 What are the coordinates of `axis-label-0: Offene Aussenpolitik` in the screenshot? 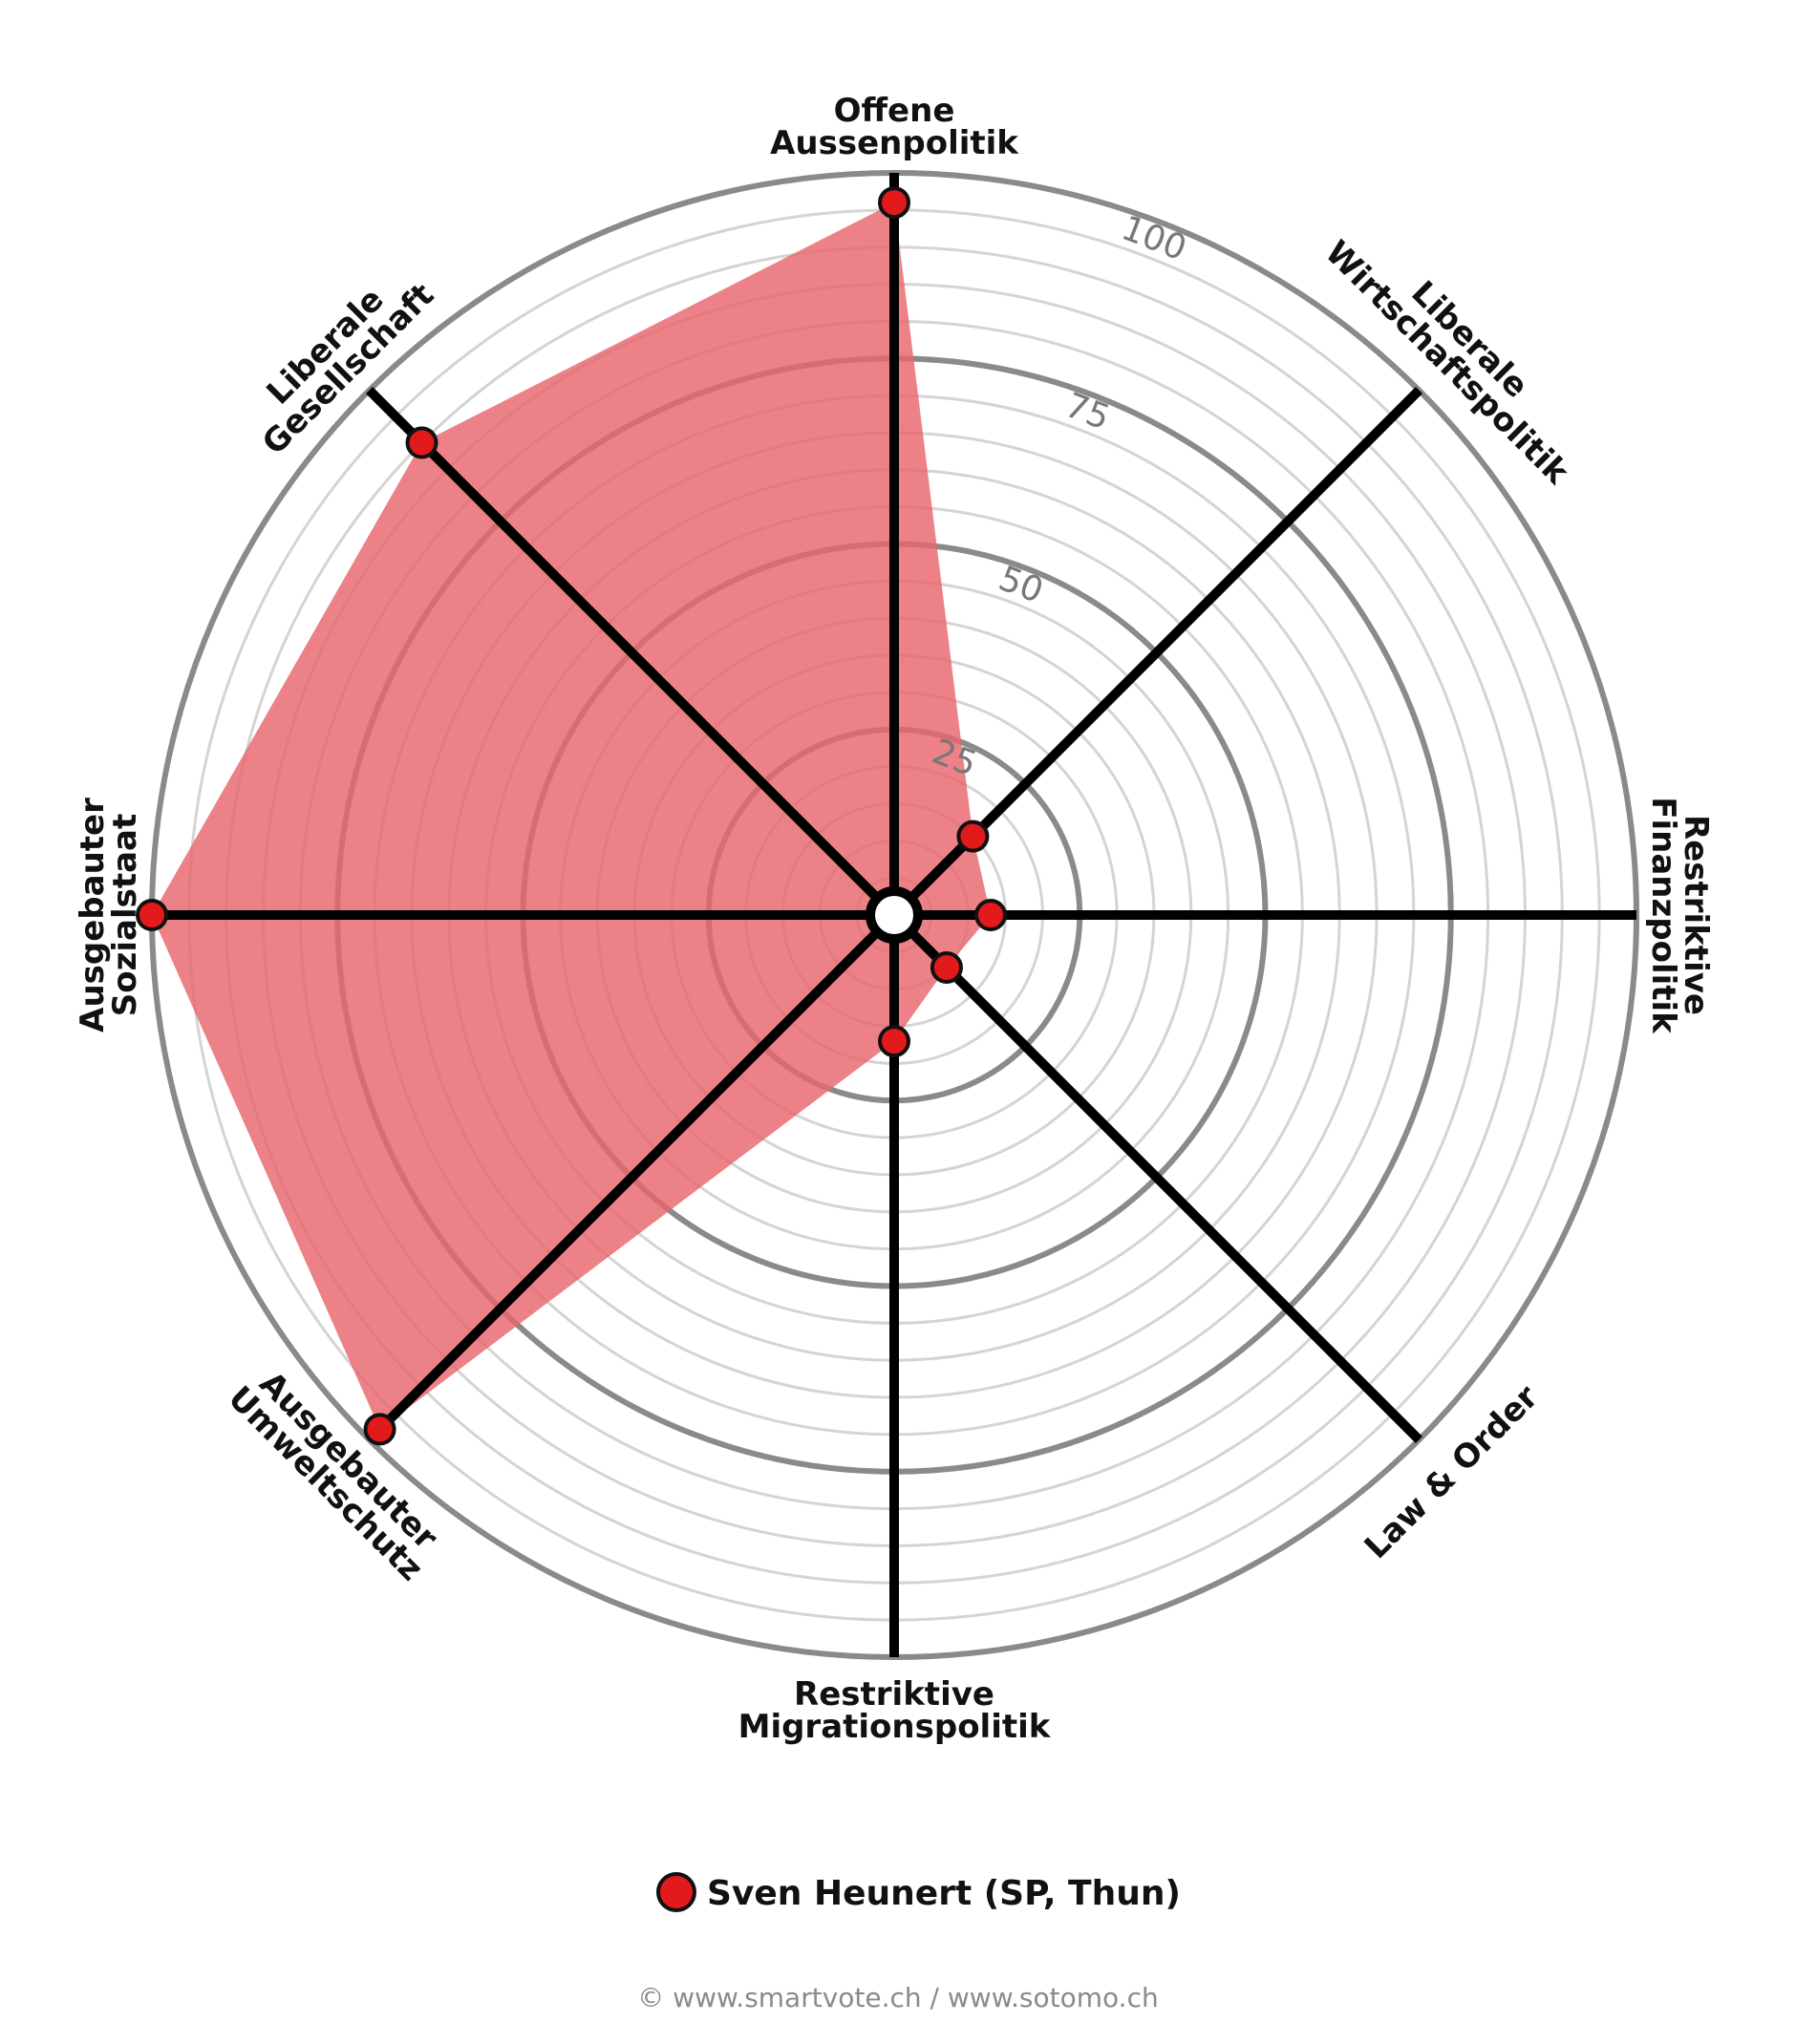 It's located at (894, 127).